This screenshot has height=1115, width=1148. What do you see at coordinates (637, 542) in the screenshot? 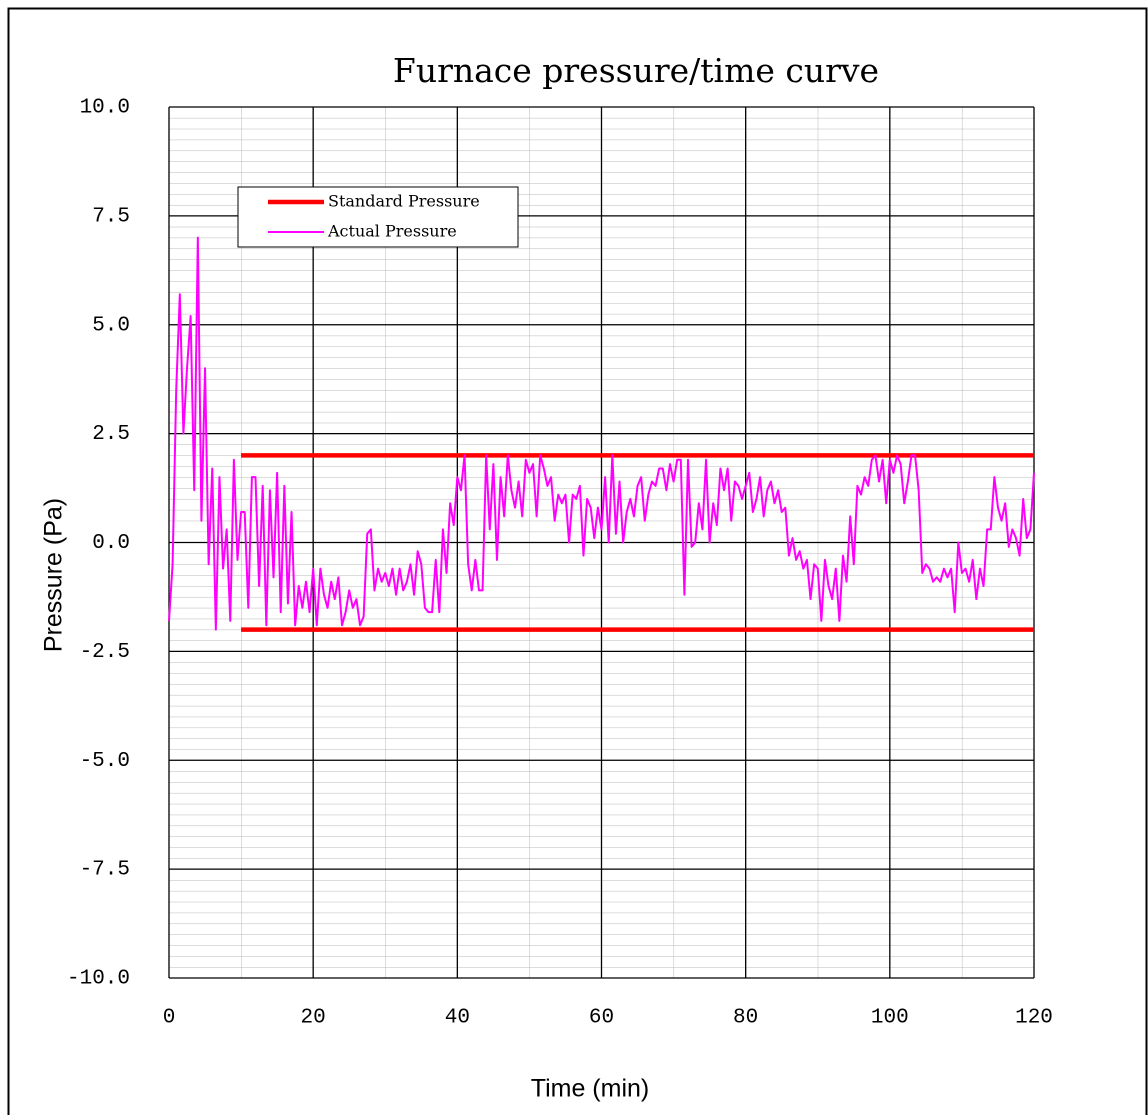
I see `series-line` at bounding box center [637, 542].